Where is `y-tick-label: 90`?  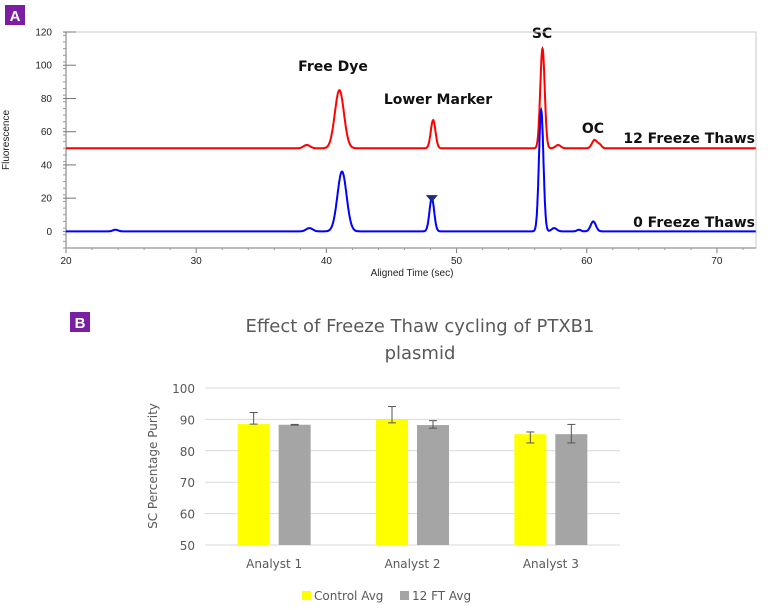
y-tick-label: 90 is located at coordinates (187, 420).